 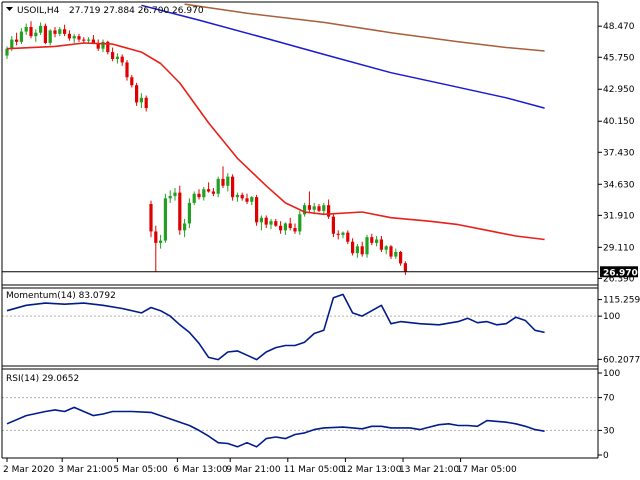 I want to click on rsi-axis-ticks: 100 70 30 0, so click(x=609, y=415).